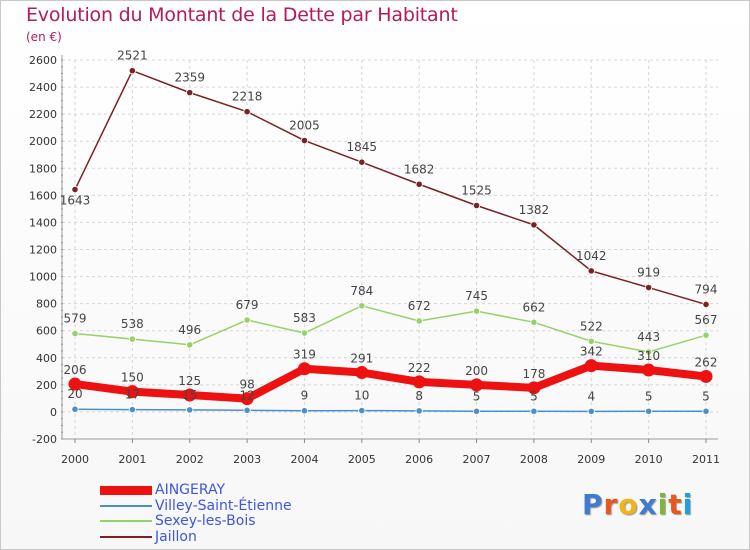 Image resolution: width=750 pixels, height=550 pixels. What do you see at coordinates (649, 459) in the screenshot?
I see `x-tick-label: 2010` at bounding box center [649, 459].